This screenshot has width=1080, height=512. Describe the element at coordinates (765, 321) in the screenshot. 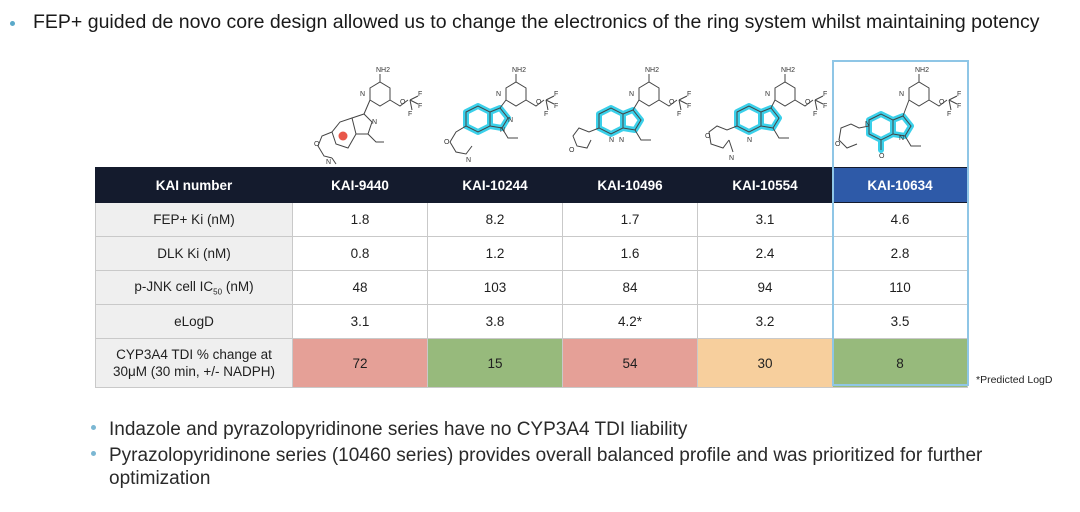

I see `table-cell: 3.2` at that location.